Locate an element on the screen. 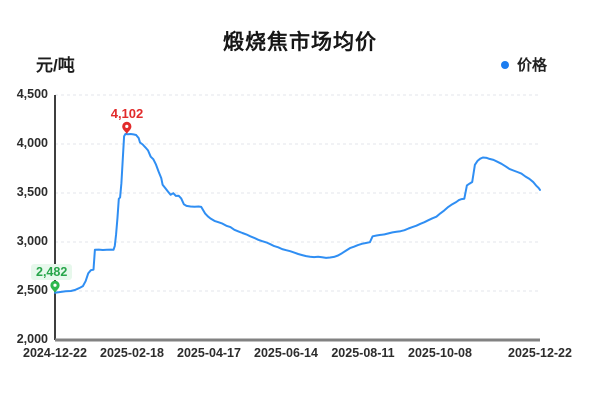 The width and height of the screenshot is (600, 400). page-title: 煅烧焦市场均价 is located at coordinates (300, 42).